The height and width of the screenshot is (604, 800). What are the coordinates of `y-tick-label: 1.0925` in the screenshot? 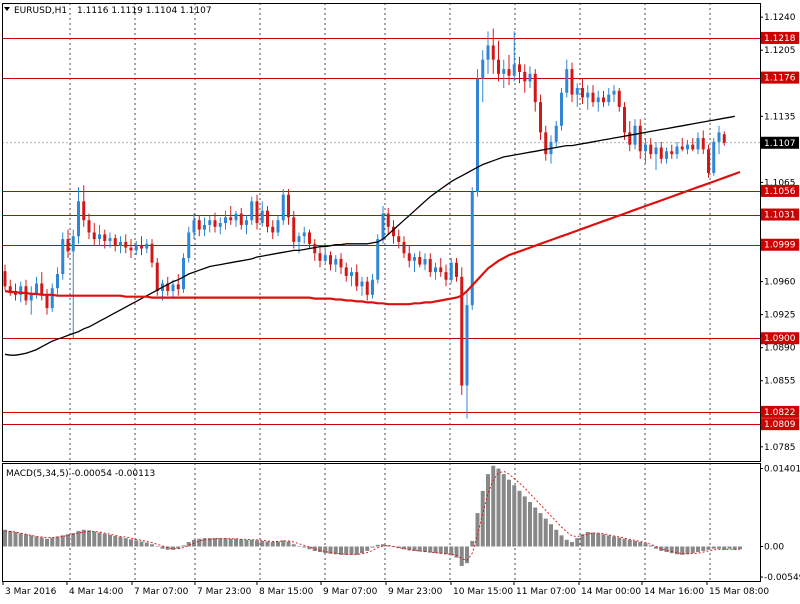 It's located at (780, 316).